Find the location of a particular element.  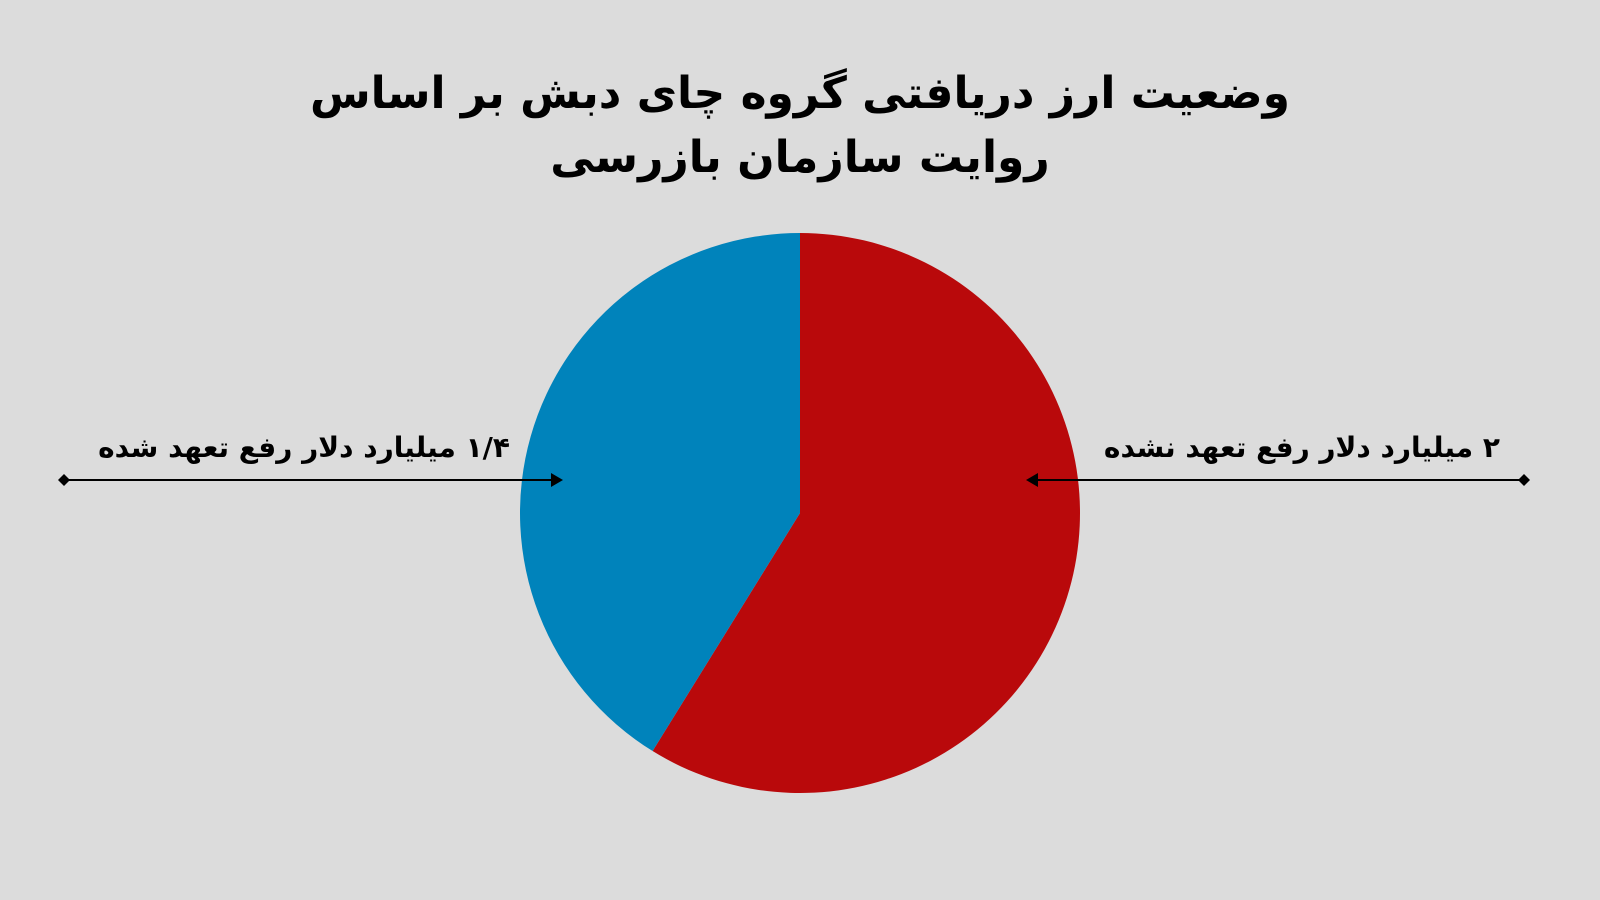

pie-slice is located at coordinates (660, 492).